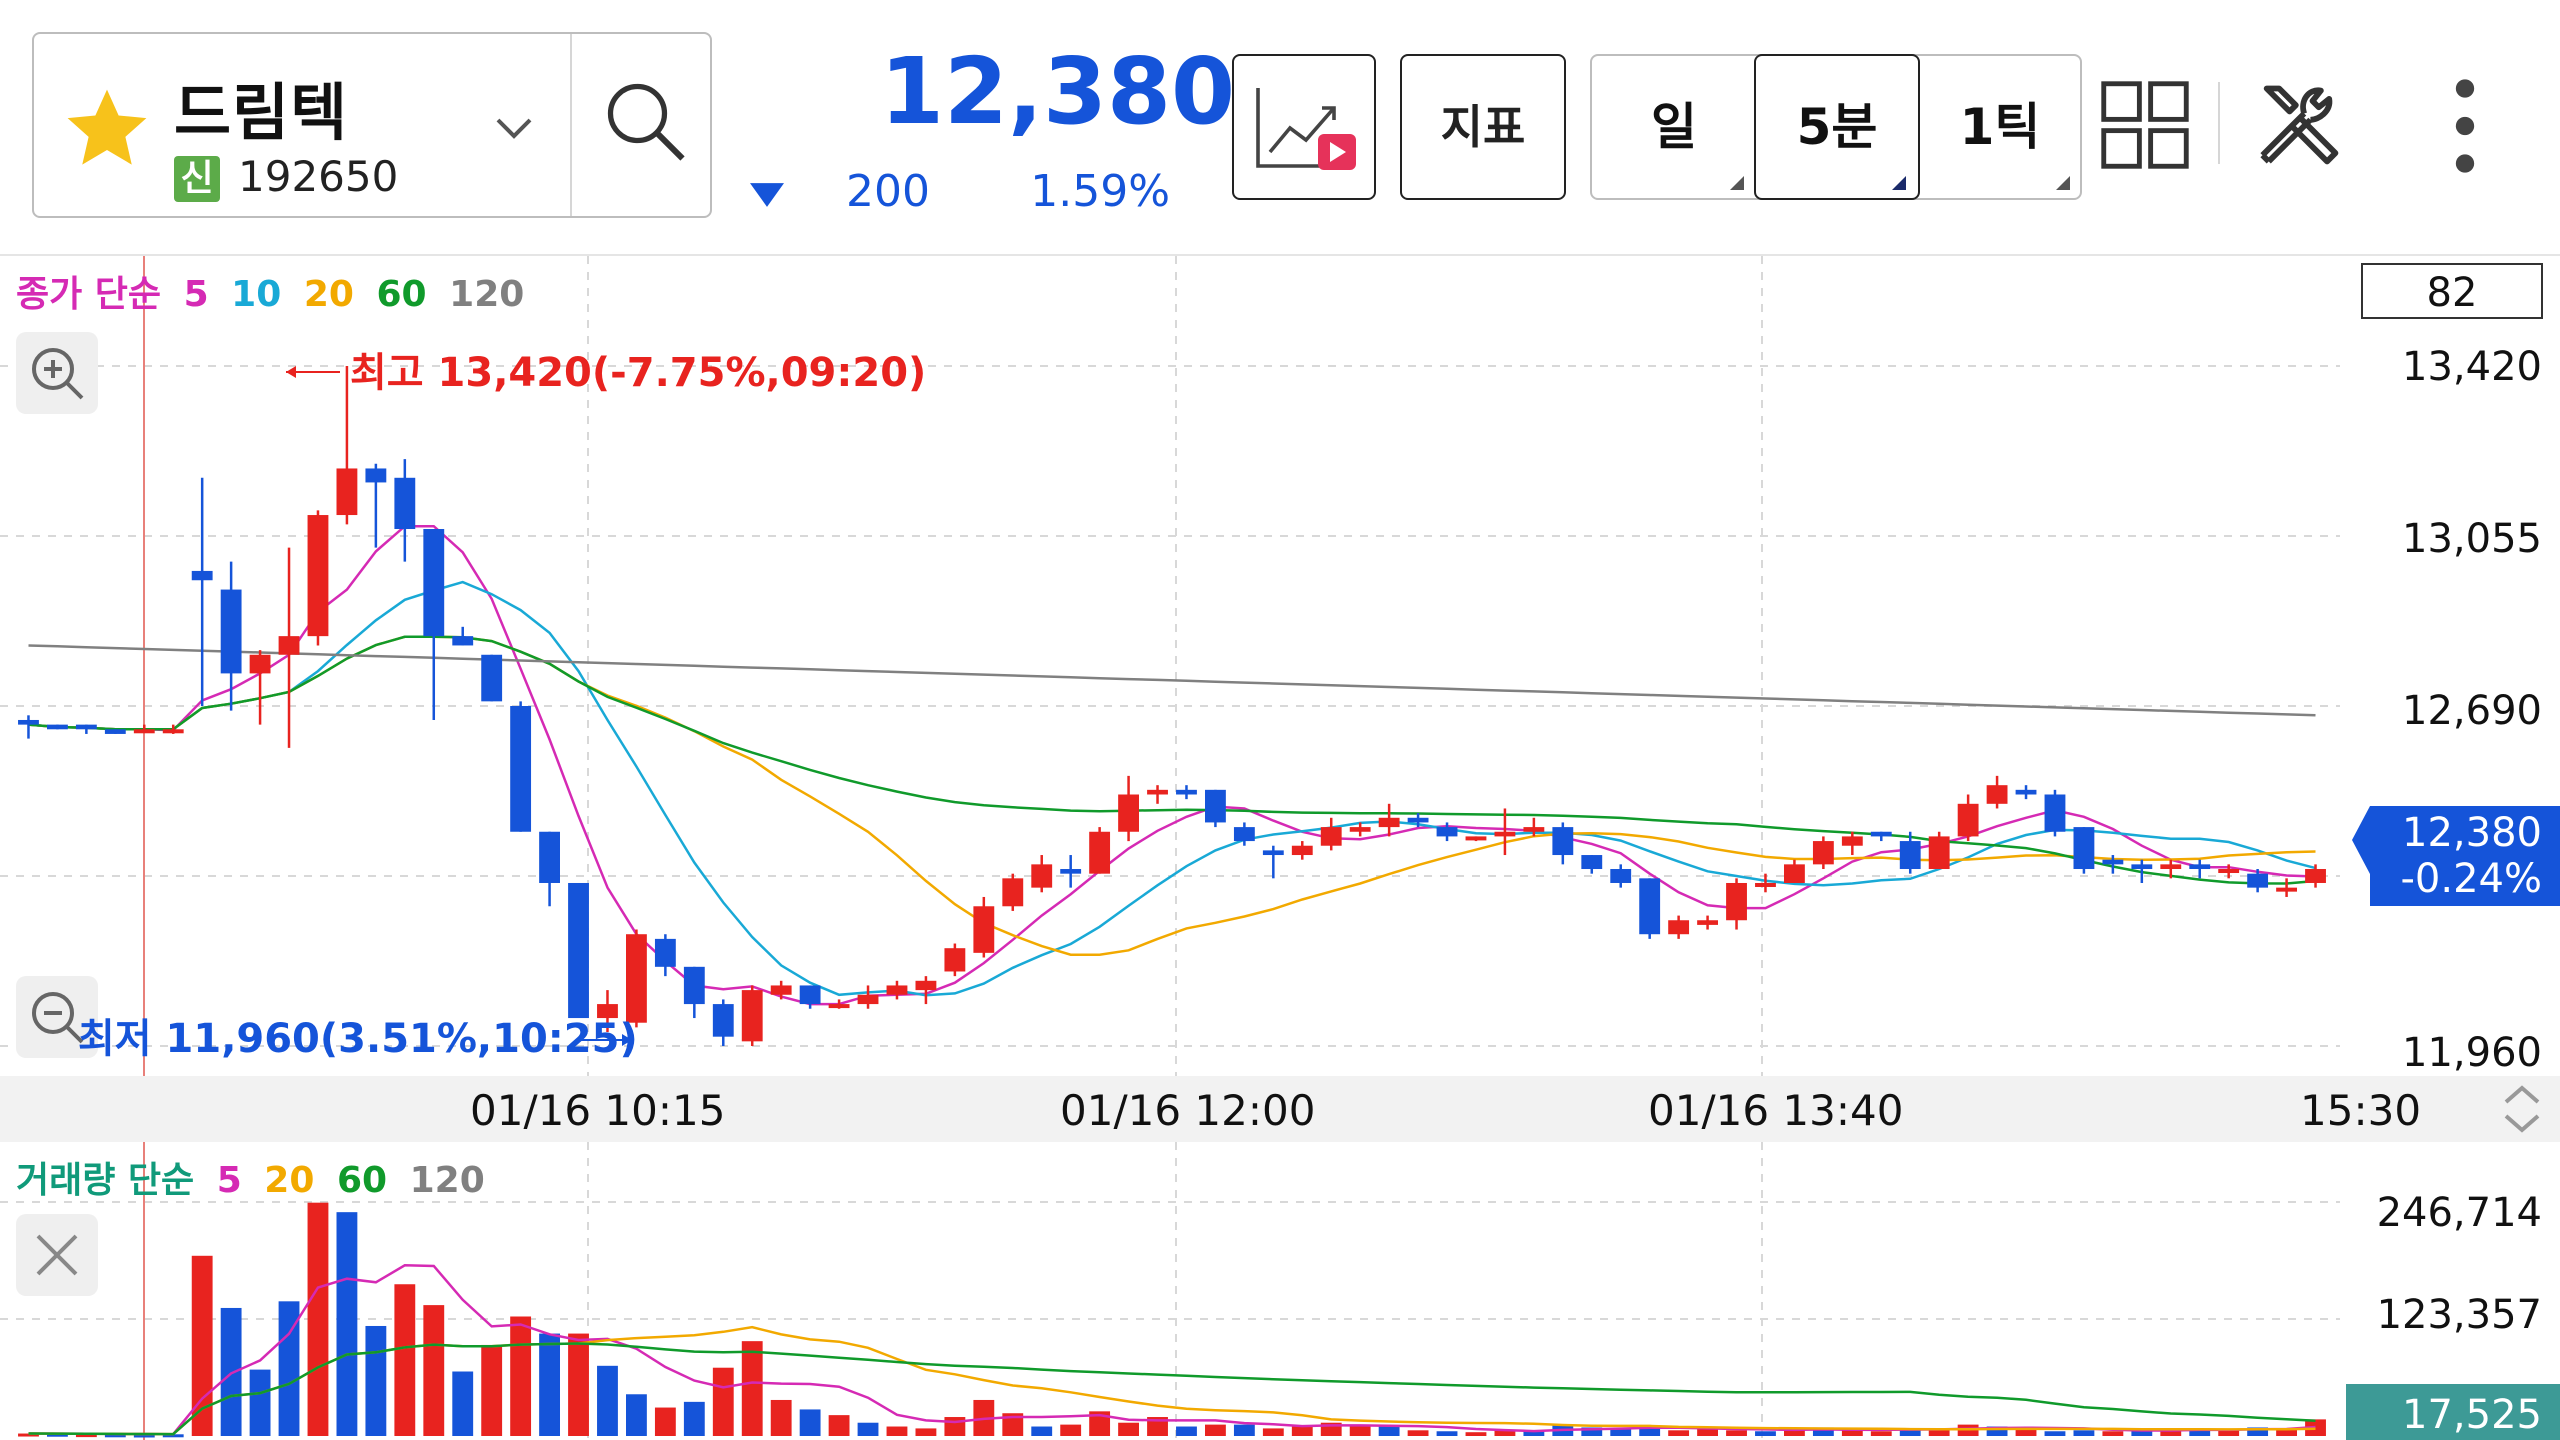  What do you see at coordinates (197, 179) in the screenshot?
I see `new-listing-badge: 신` at bounding box center [197, 179].